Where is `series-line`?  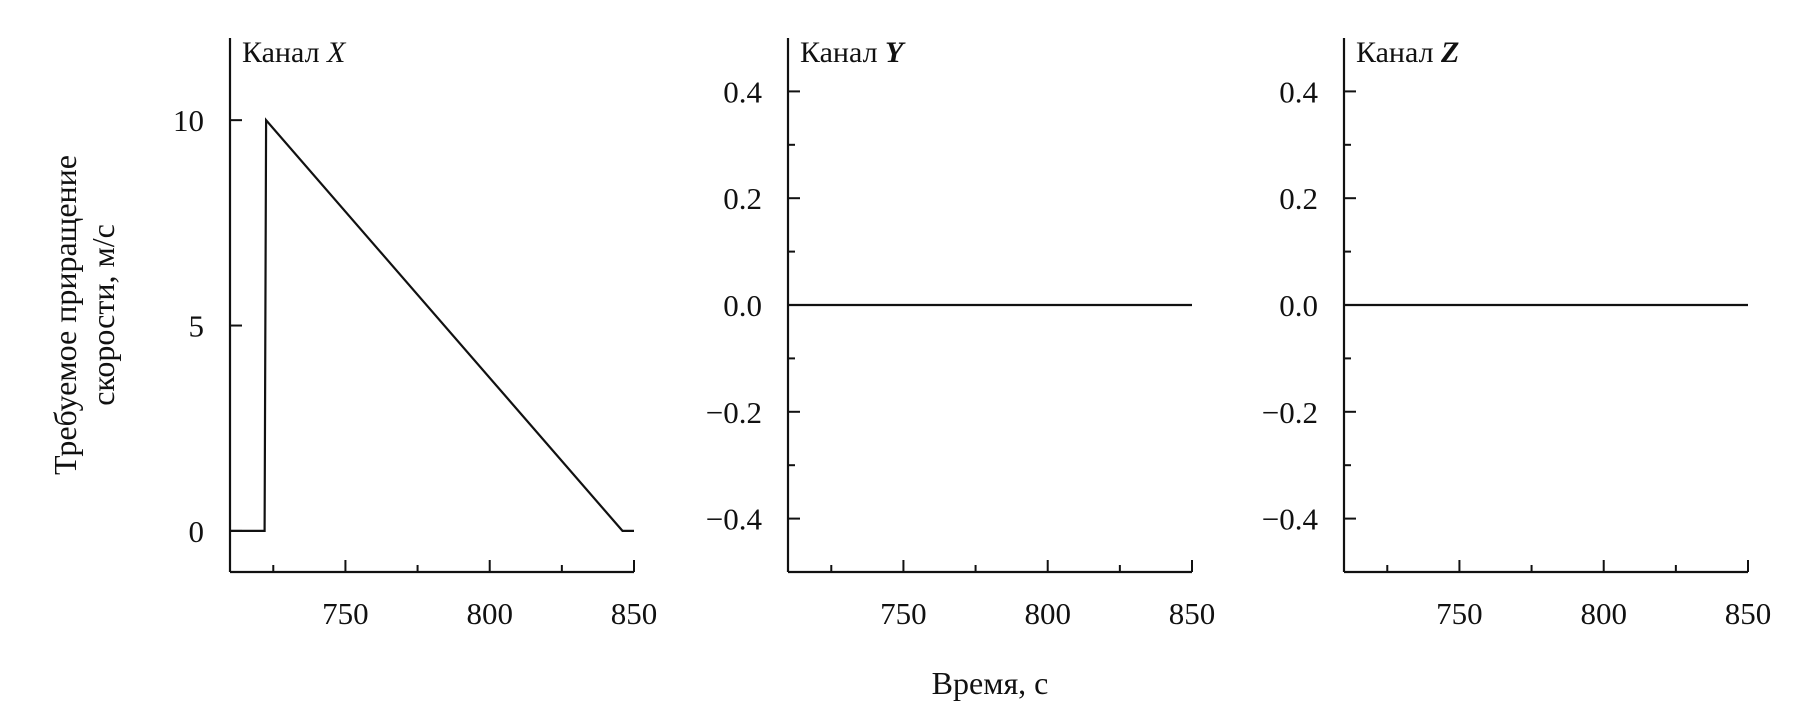
series-line is located at coordinates (432, 325).